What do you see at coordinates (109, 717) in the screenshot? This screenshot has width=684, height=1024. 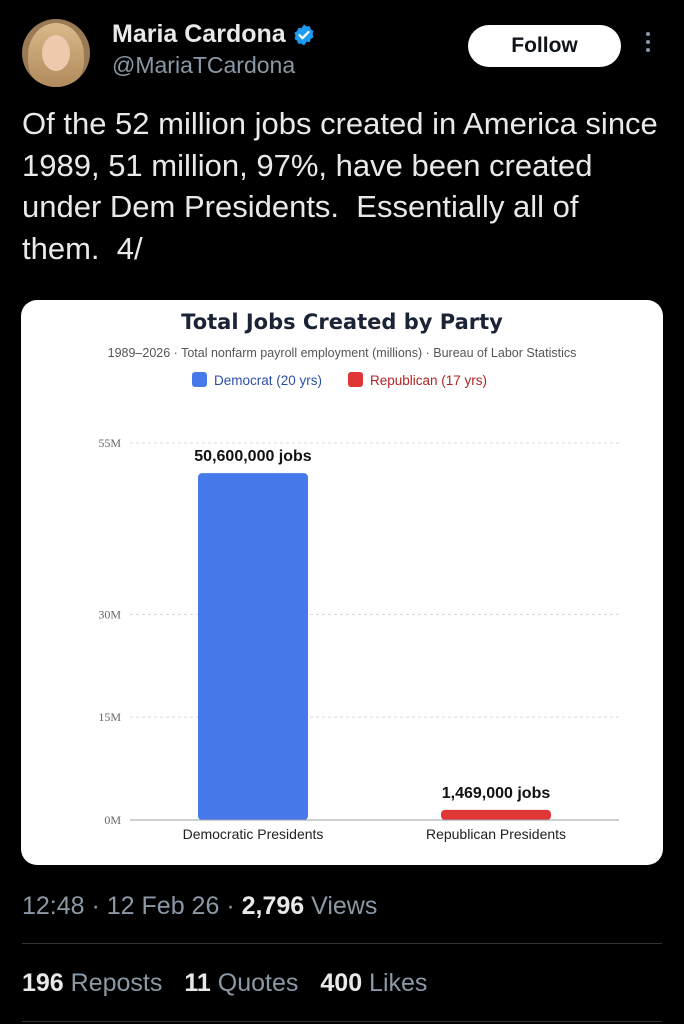 I see `y-tick-label: 15M` at bounding box center [109, 717].